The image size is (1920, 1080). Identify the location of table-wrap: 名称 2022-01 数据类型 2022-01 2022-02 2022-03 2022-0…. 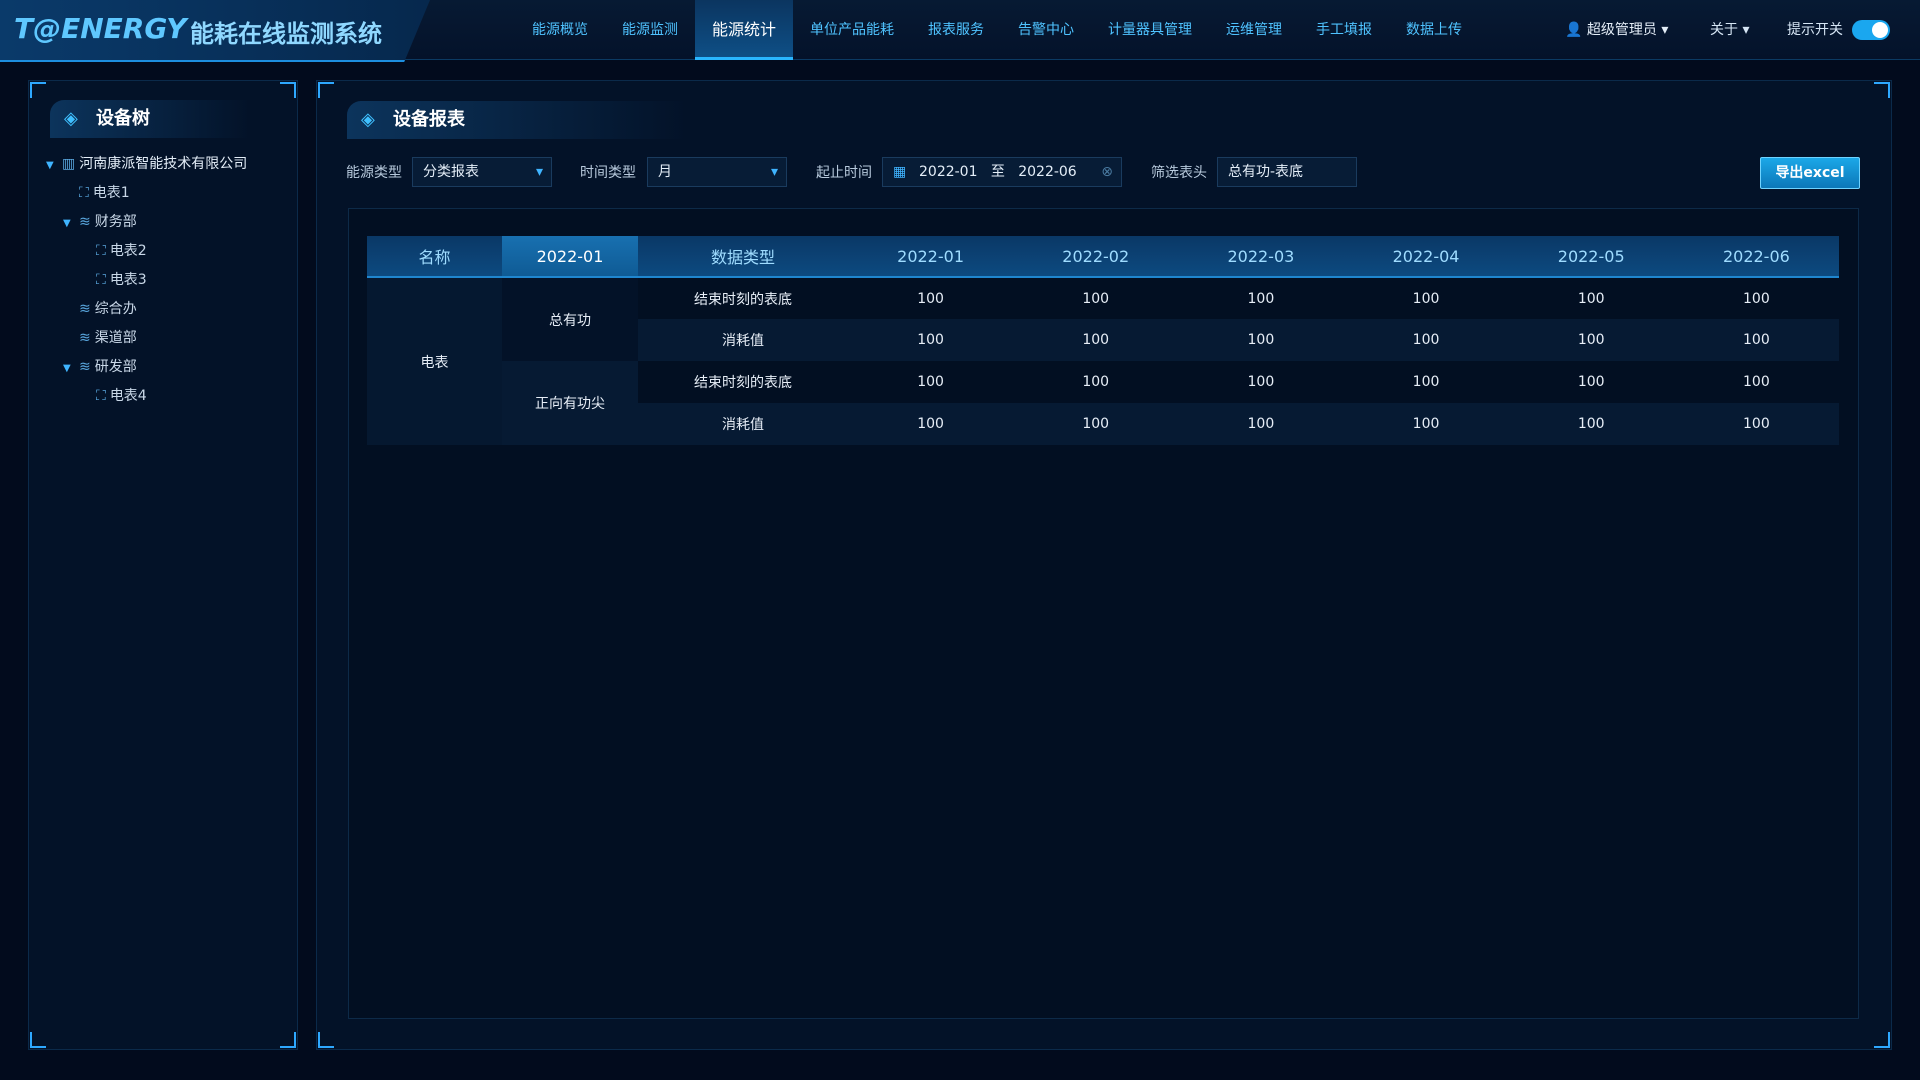
(1103, 340).